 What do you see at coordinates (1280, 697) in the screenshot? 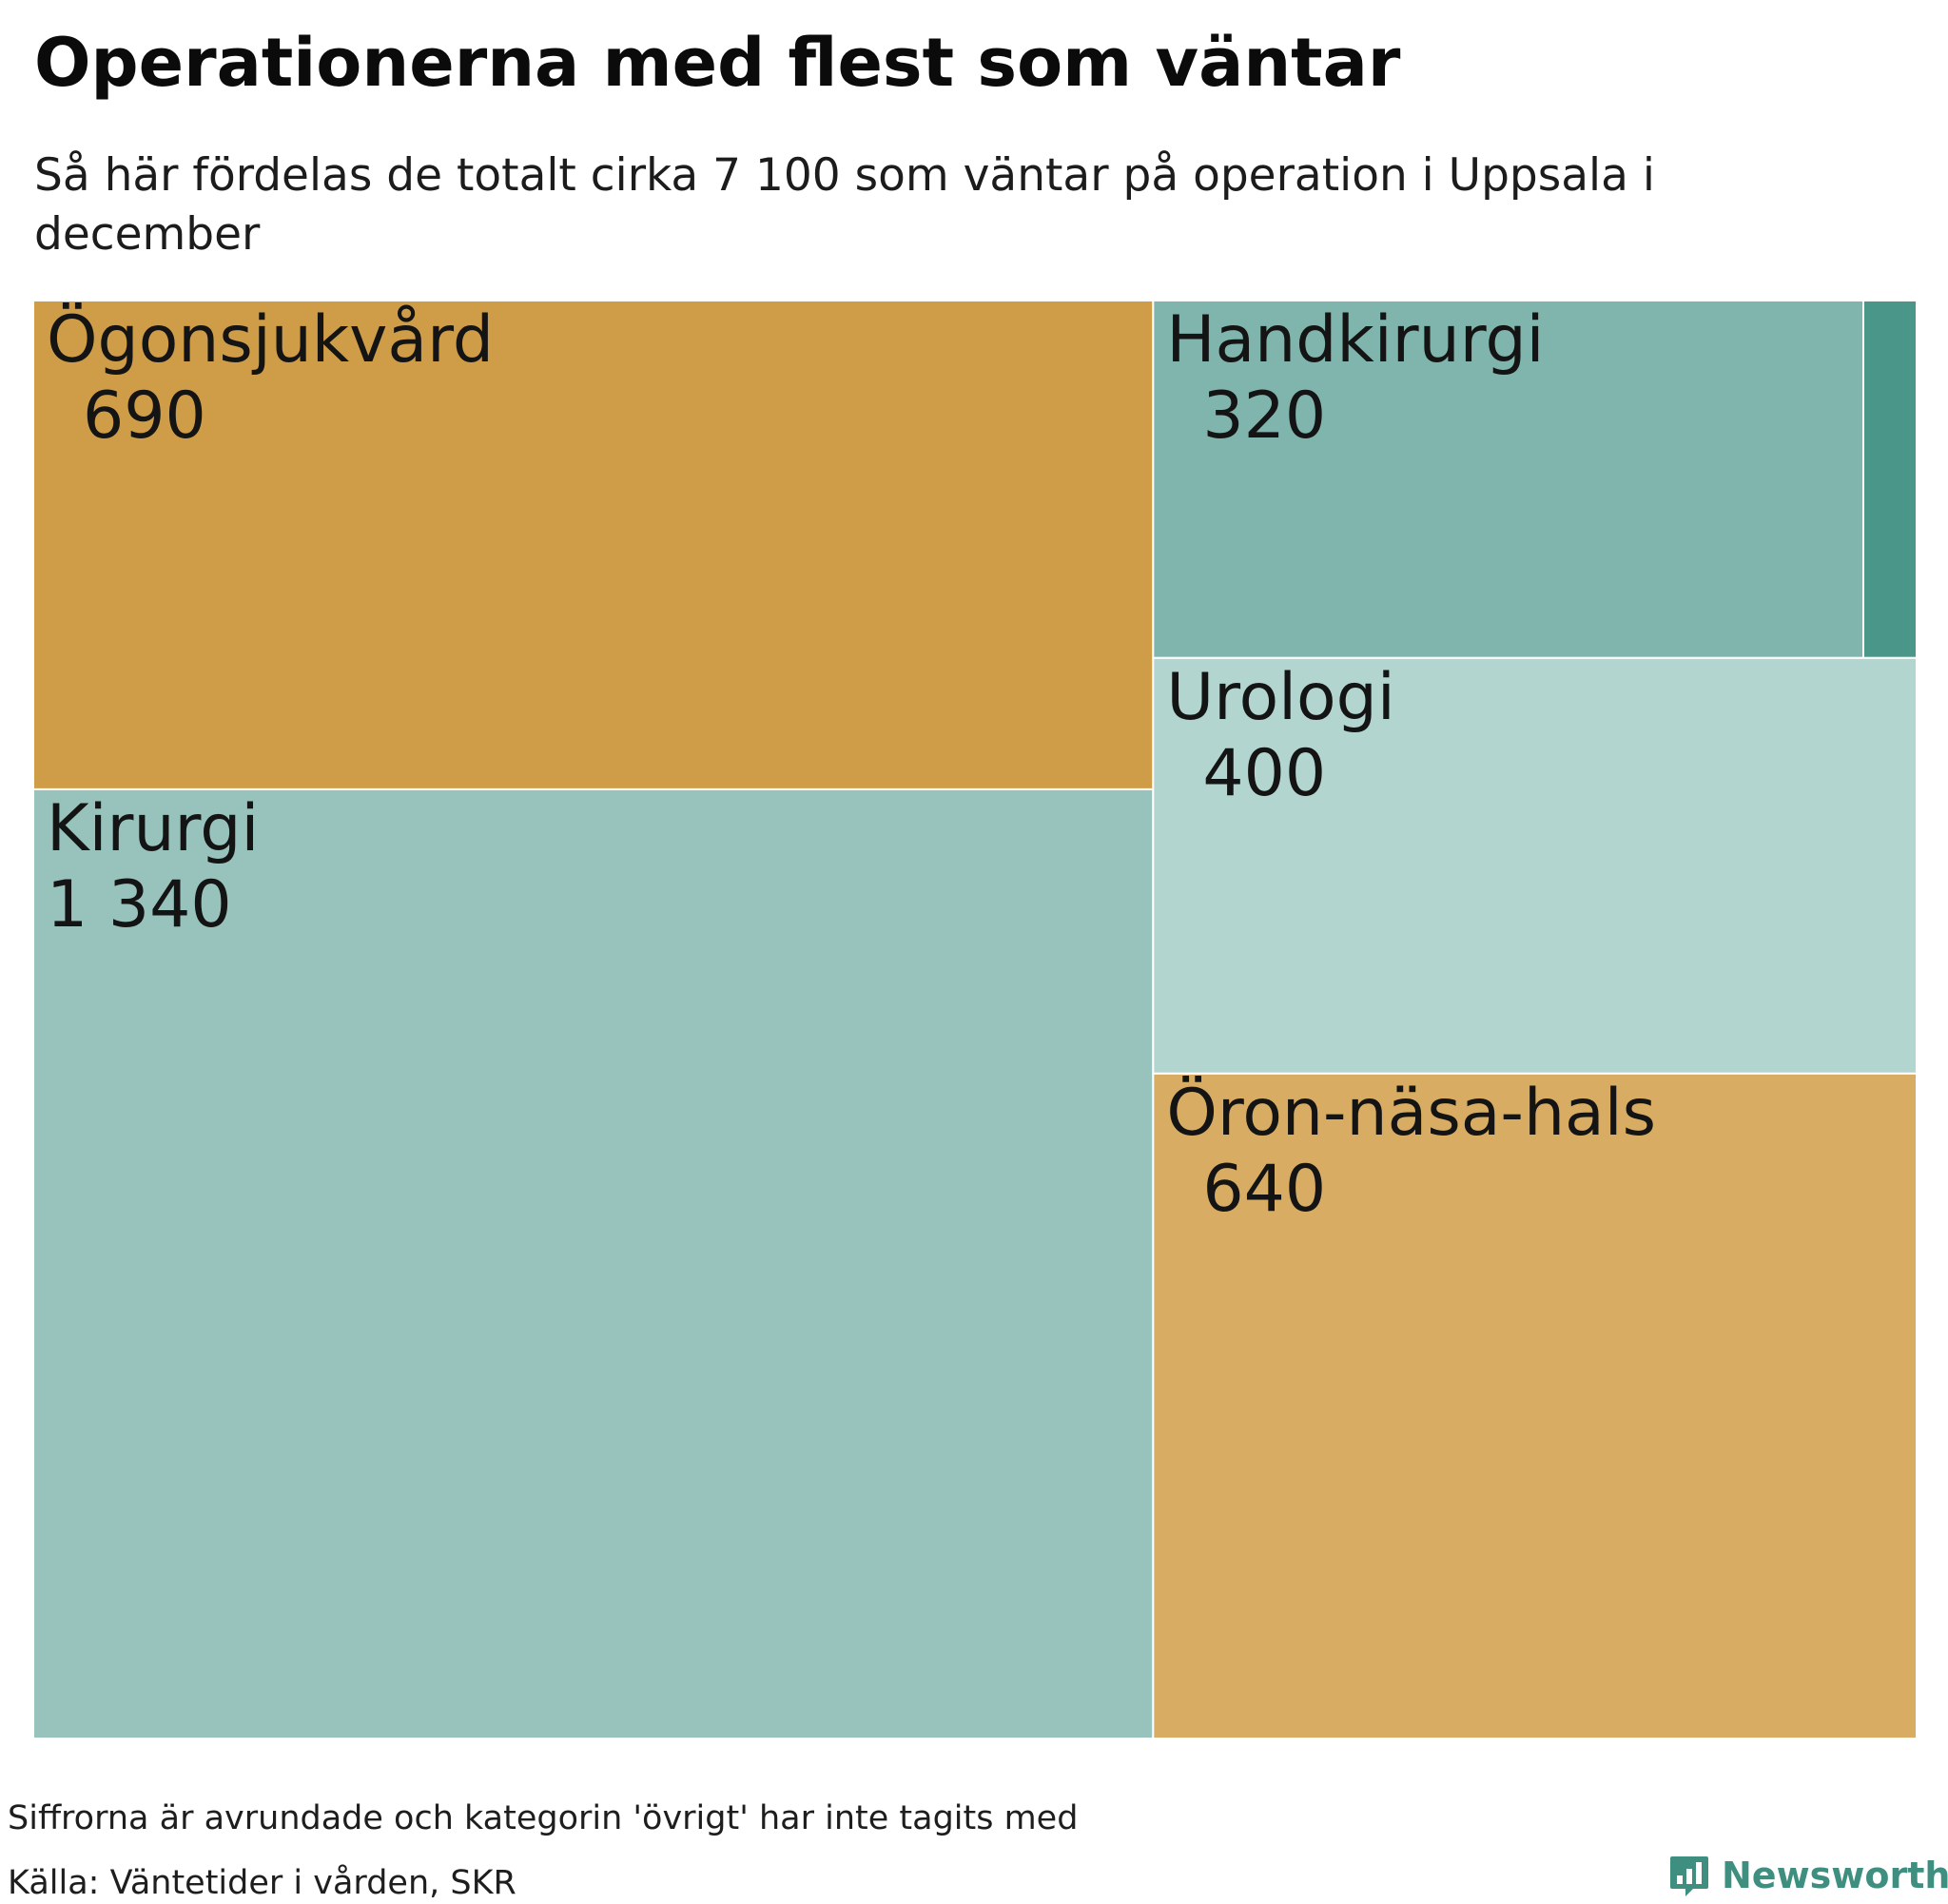
I see `treemap-label-urologi: Urologi` at bounding box center [1280, 697].